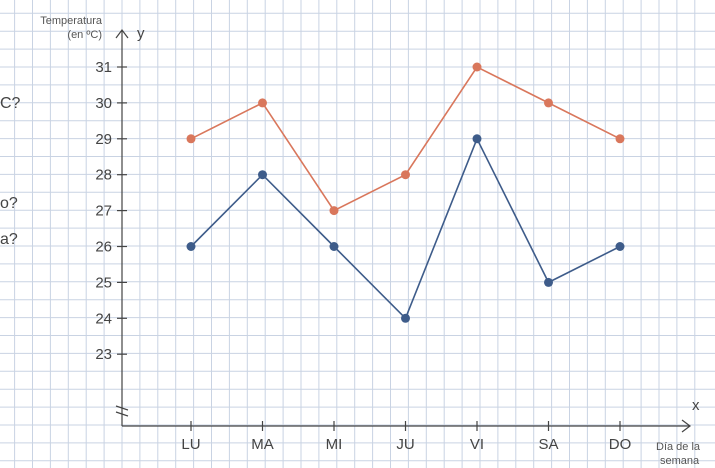 The width and height of the screenshot is (715, 468). What do you see at coordinates (680, 461) in the screenshot?
I see `x-axis-title-line2: semana` at bounding box center [680, 461].